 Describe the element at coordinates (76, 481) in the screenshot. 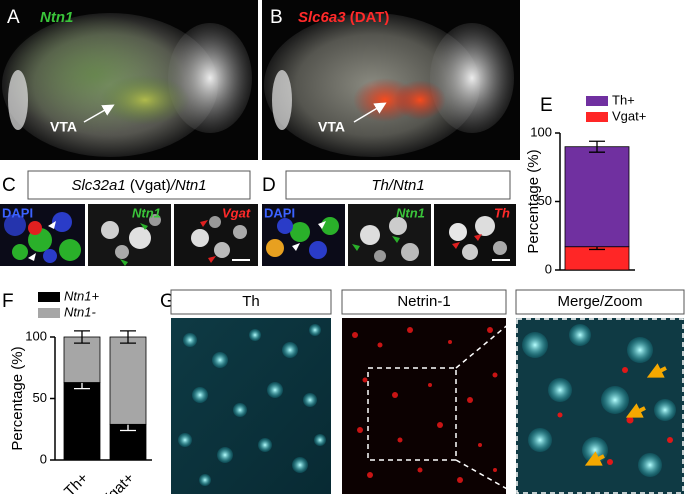

I see `x-tick-label: Th+` at that location.